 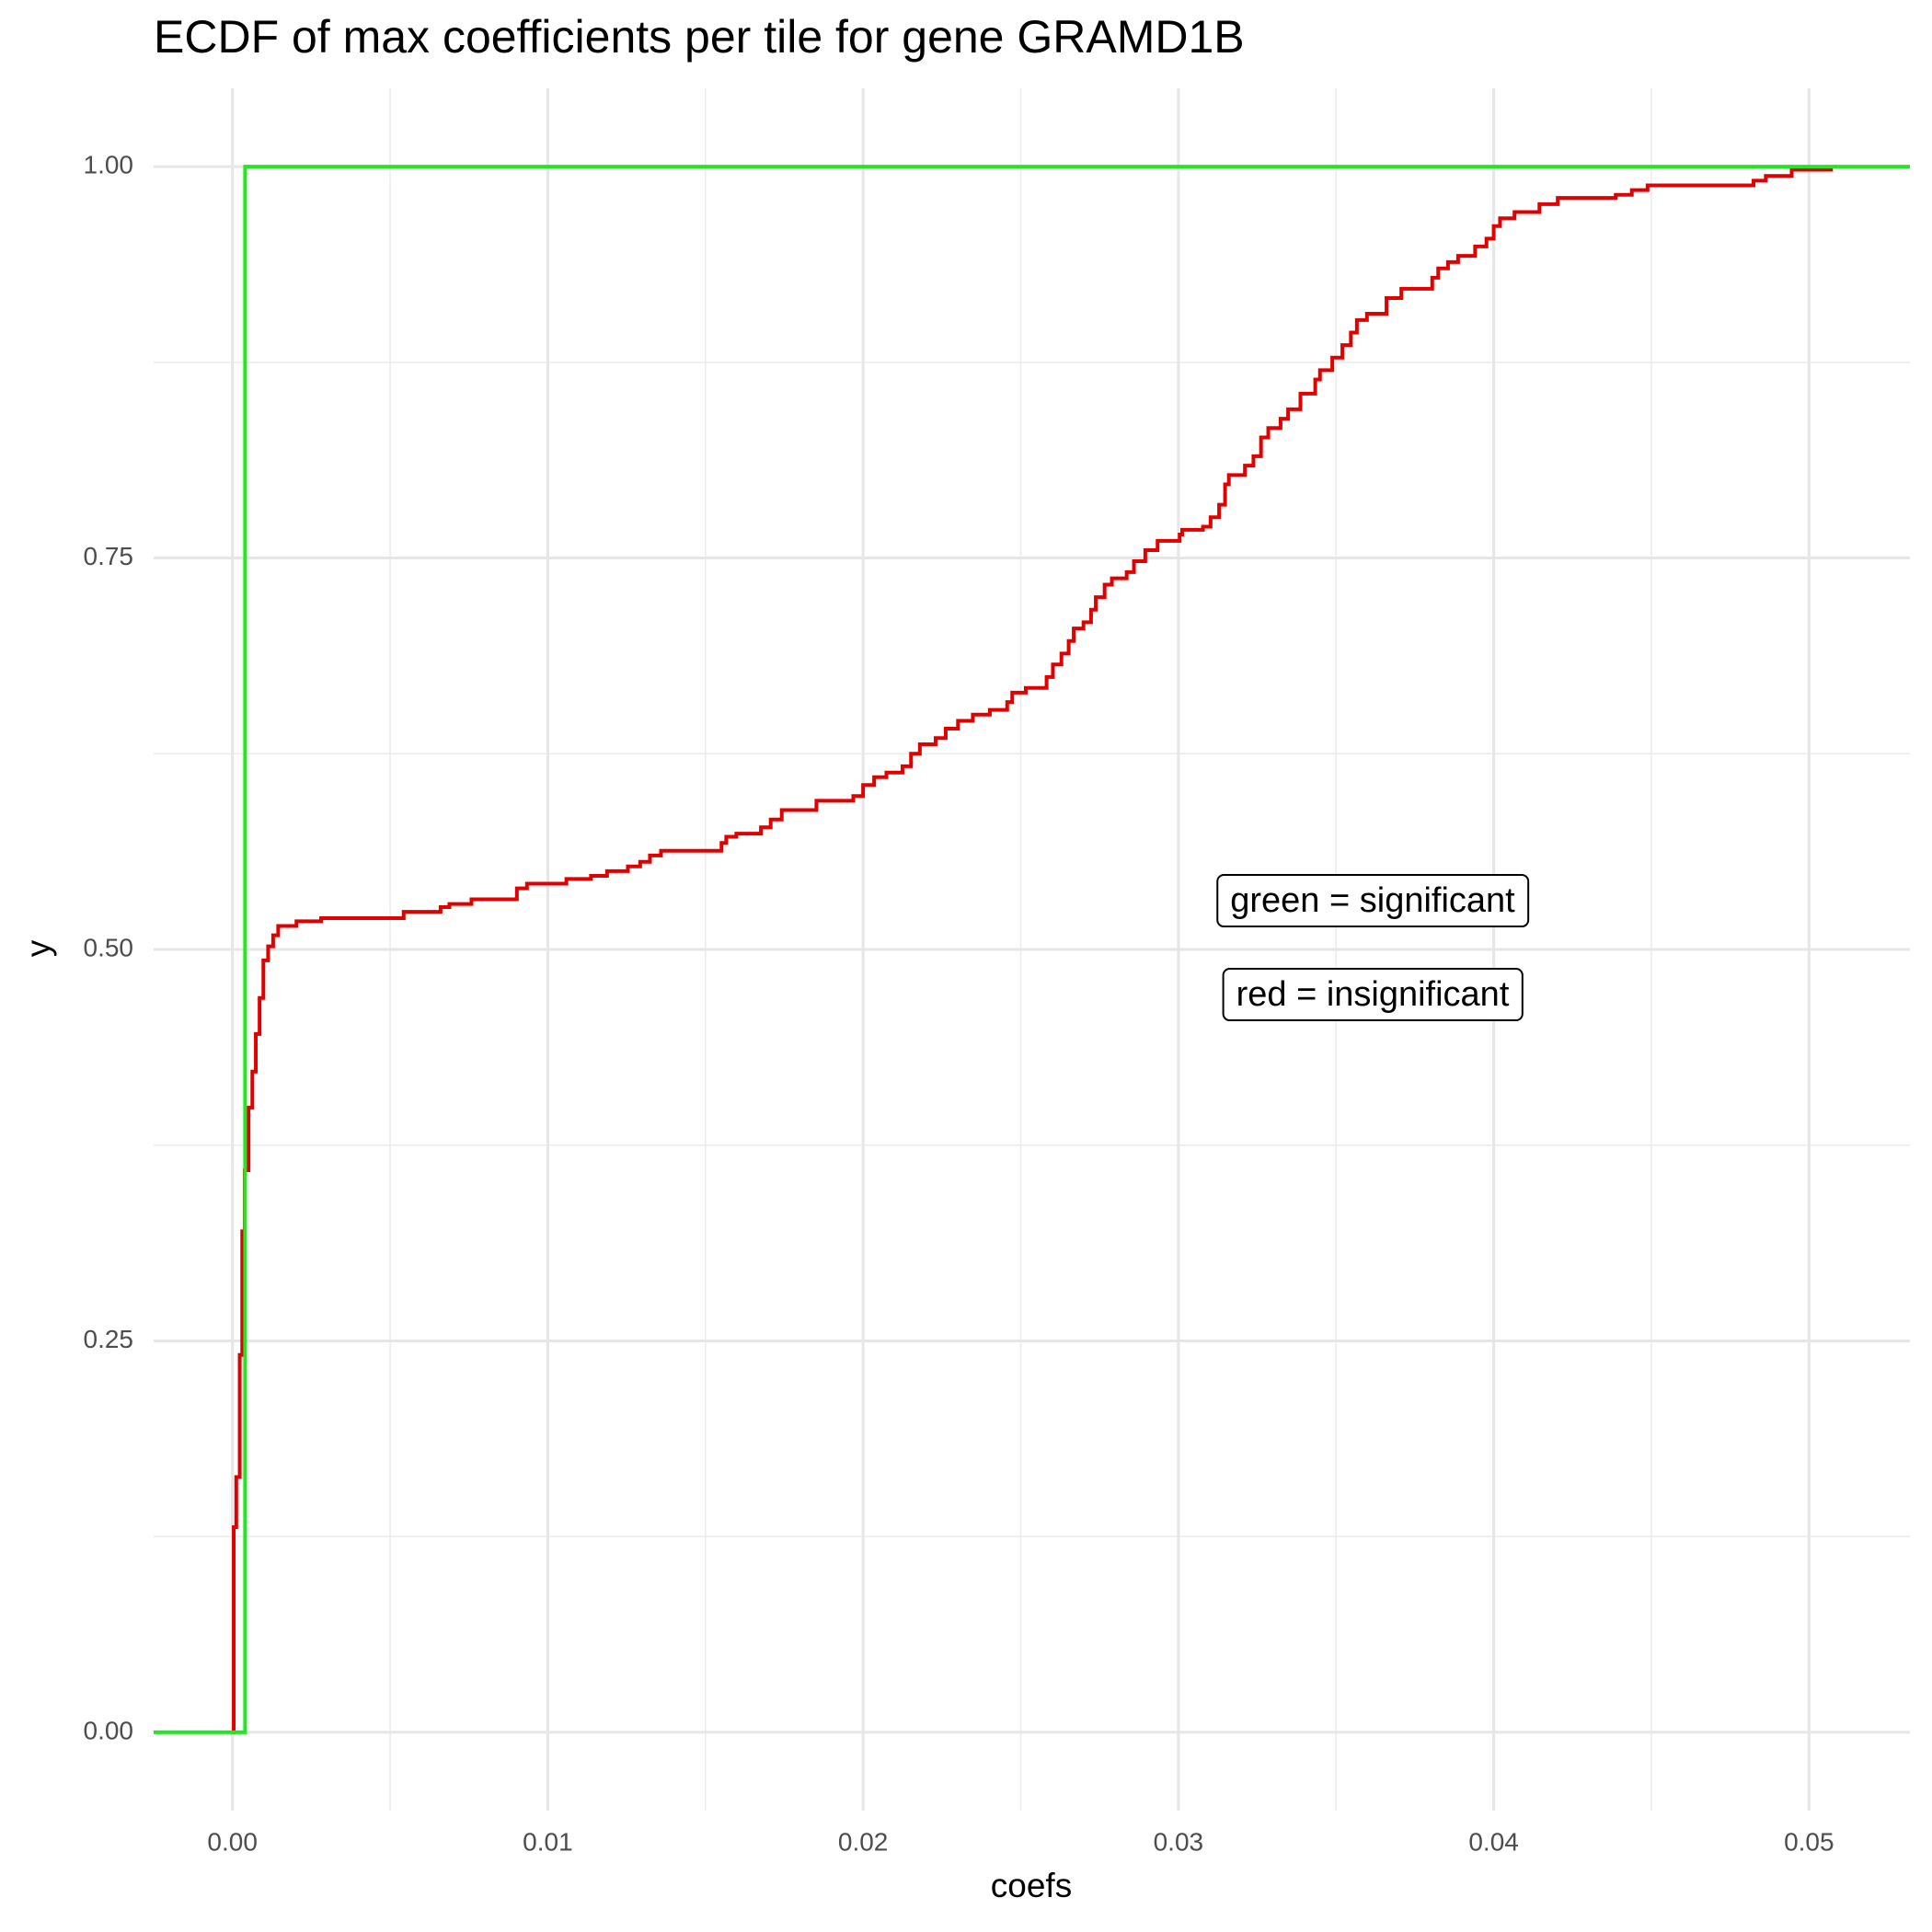 What do you see at coordinates (1179, 1841) in the screenshot?
I see `x-tick-label: 0.03` at bounding box center [1179, 1841].